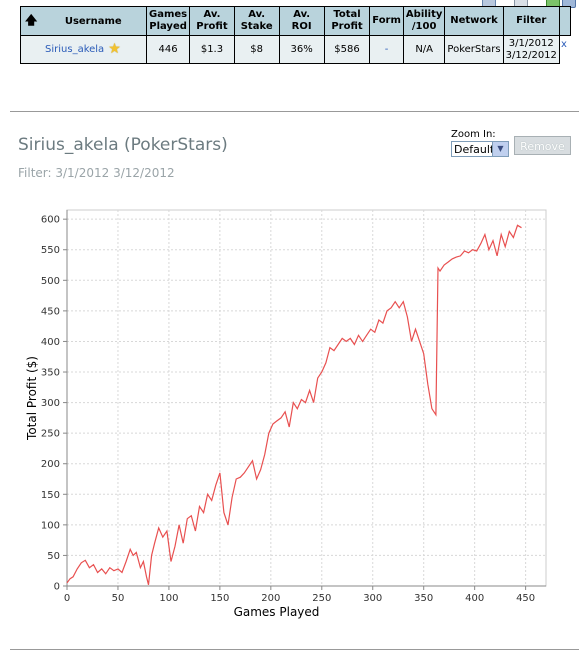  Describe the element at coordinates (256, 21) in the screenshot. I see `header-av-stake: Av. Stake` at that location.